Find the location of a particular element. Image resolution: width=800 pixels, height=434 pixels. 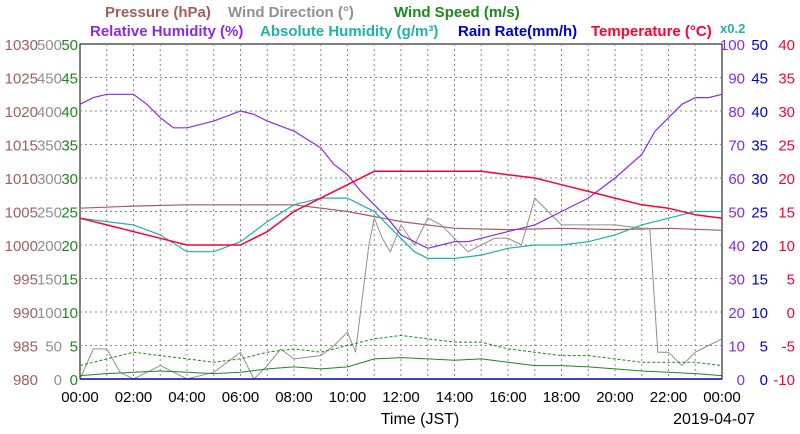

pressure-tick-label: 1000 is located at coordinates (21, 246).